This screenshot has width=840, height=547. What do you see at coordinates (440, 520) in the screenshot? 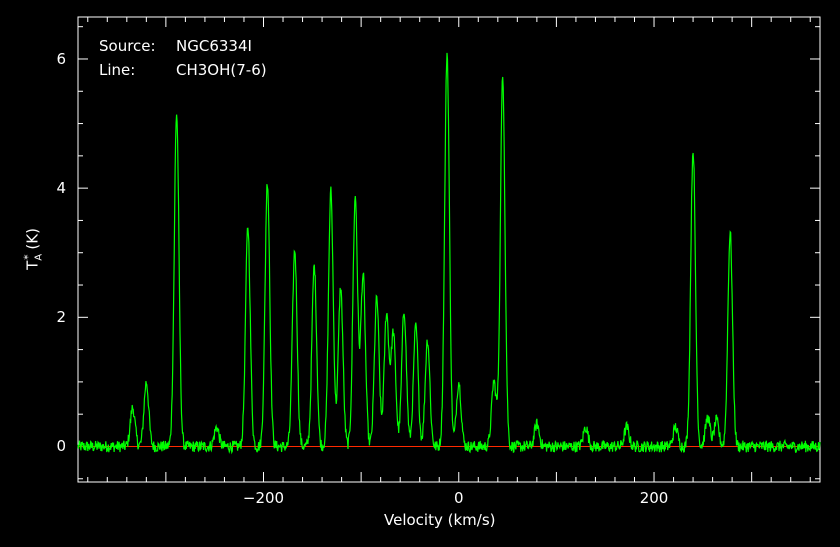
I see `x-axis-label: Velocity (km/s)` at bounding box center [440, 520].